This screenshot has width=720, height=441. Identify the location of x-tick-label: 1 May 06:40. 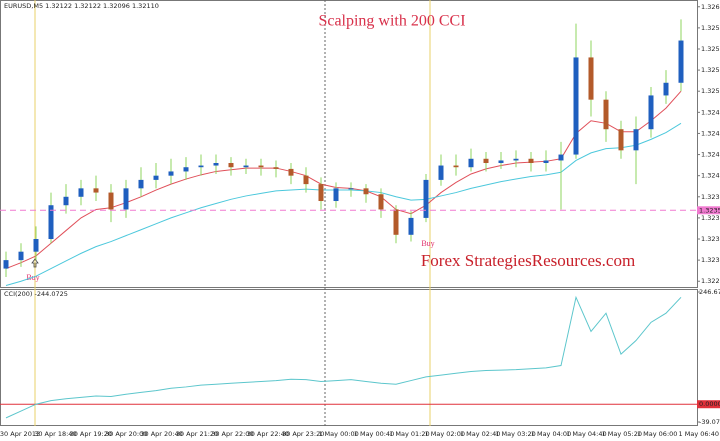
(699, 434).